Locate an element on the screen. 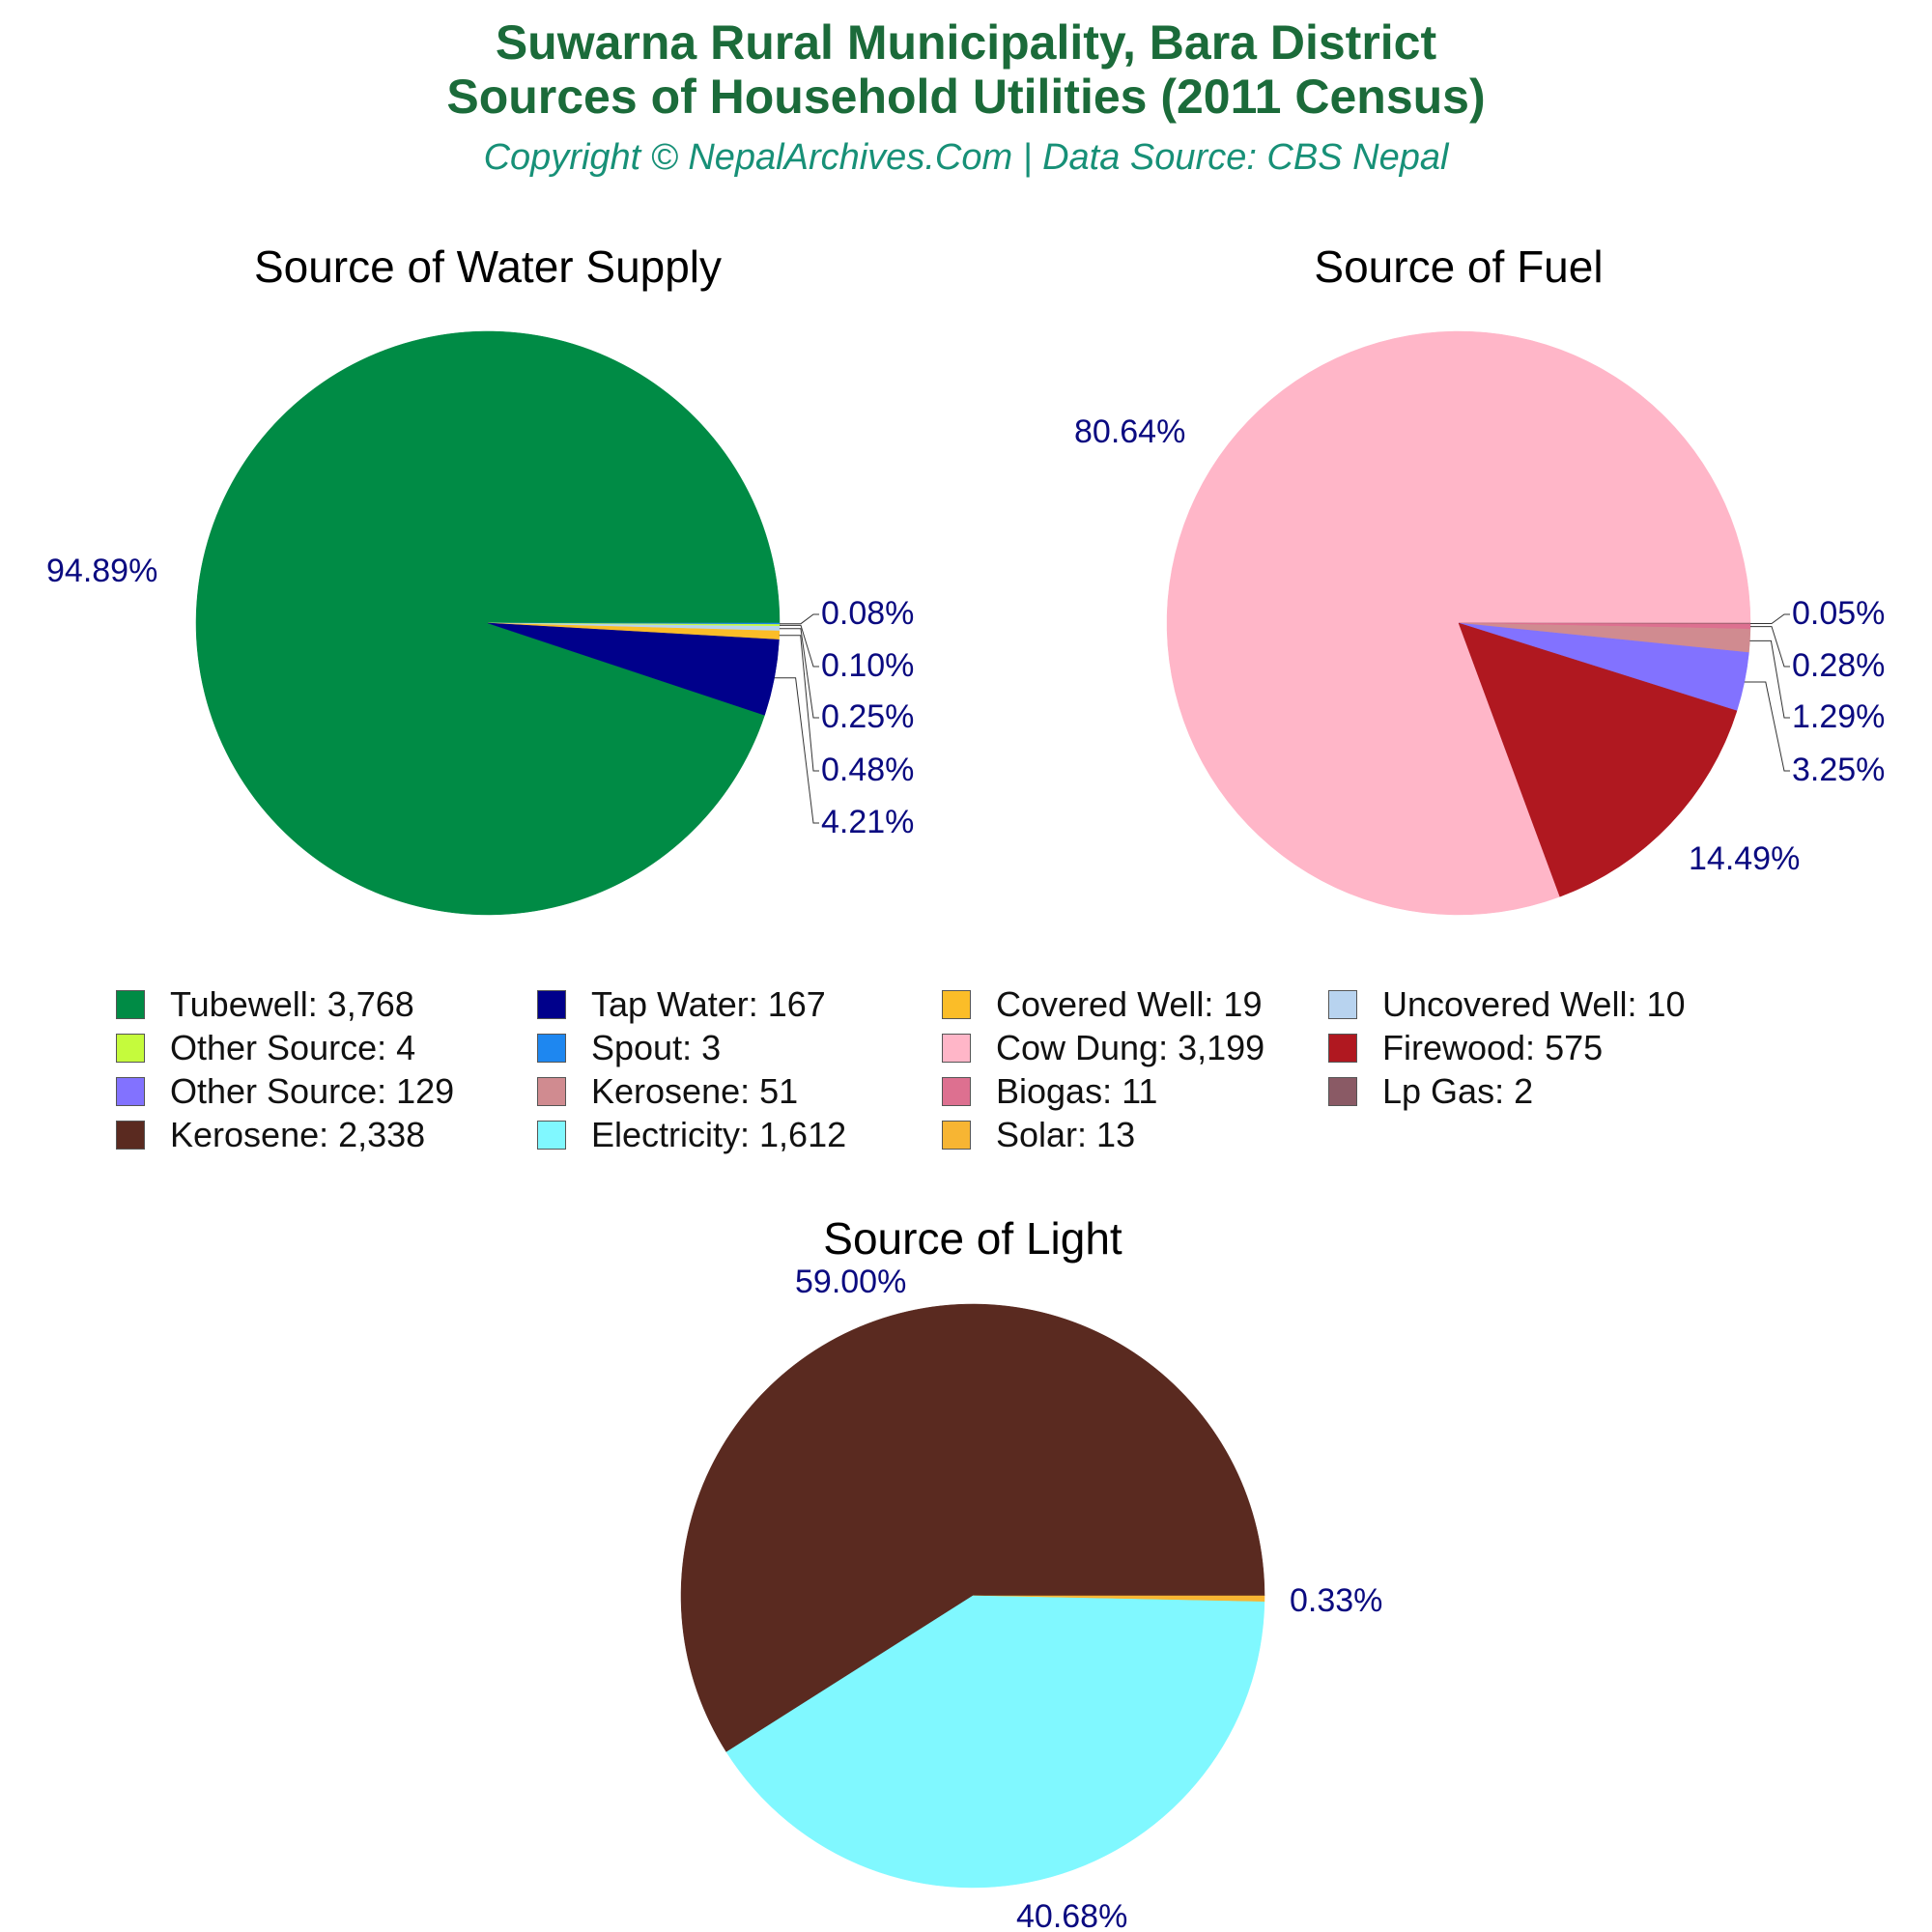 The height and width of the screenshot is (1932, 1932). legend-label: Other Source: 129 is located at coordinates (312, 1091).